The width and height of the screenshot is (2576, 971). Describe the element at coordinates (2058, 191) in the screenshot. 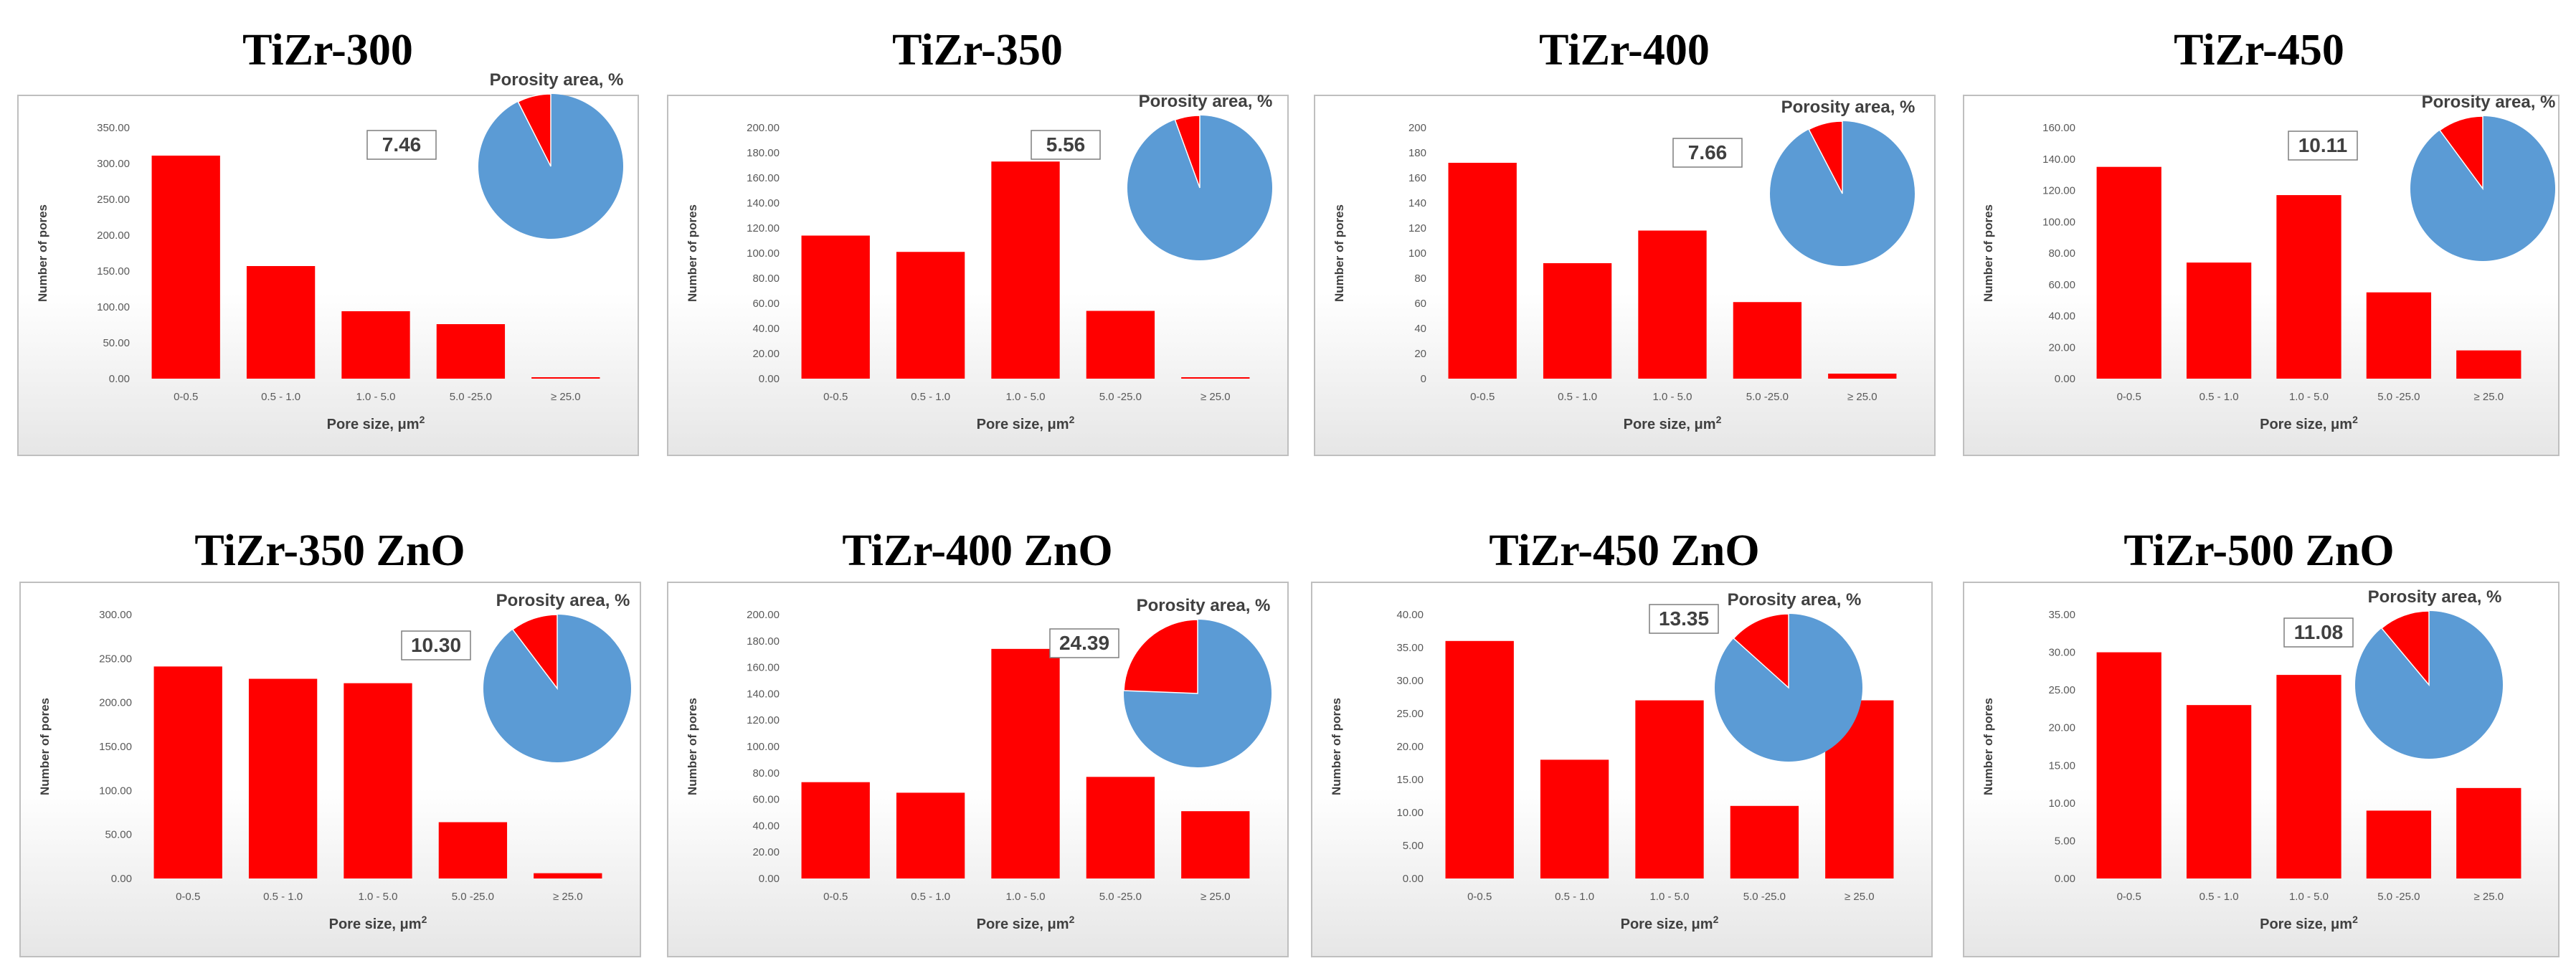

I see `y-tick-label: 120.00` at that location.